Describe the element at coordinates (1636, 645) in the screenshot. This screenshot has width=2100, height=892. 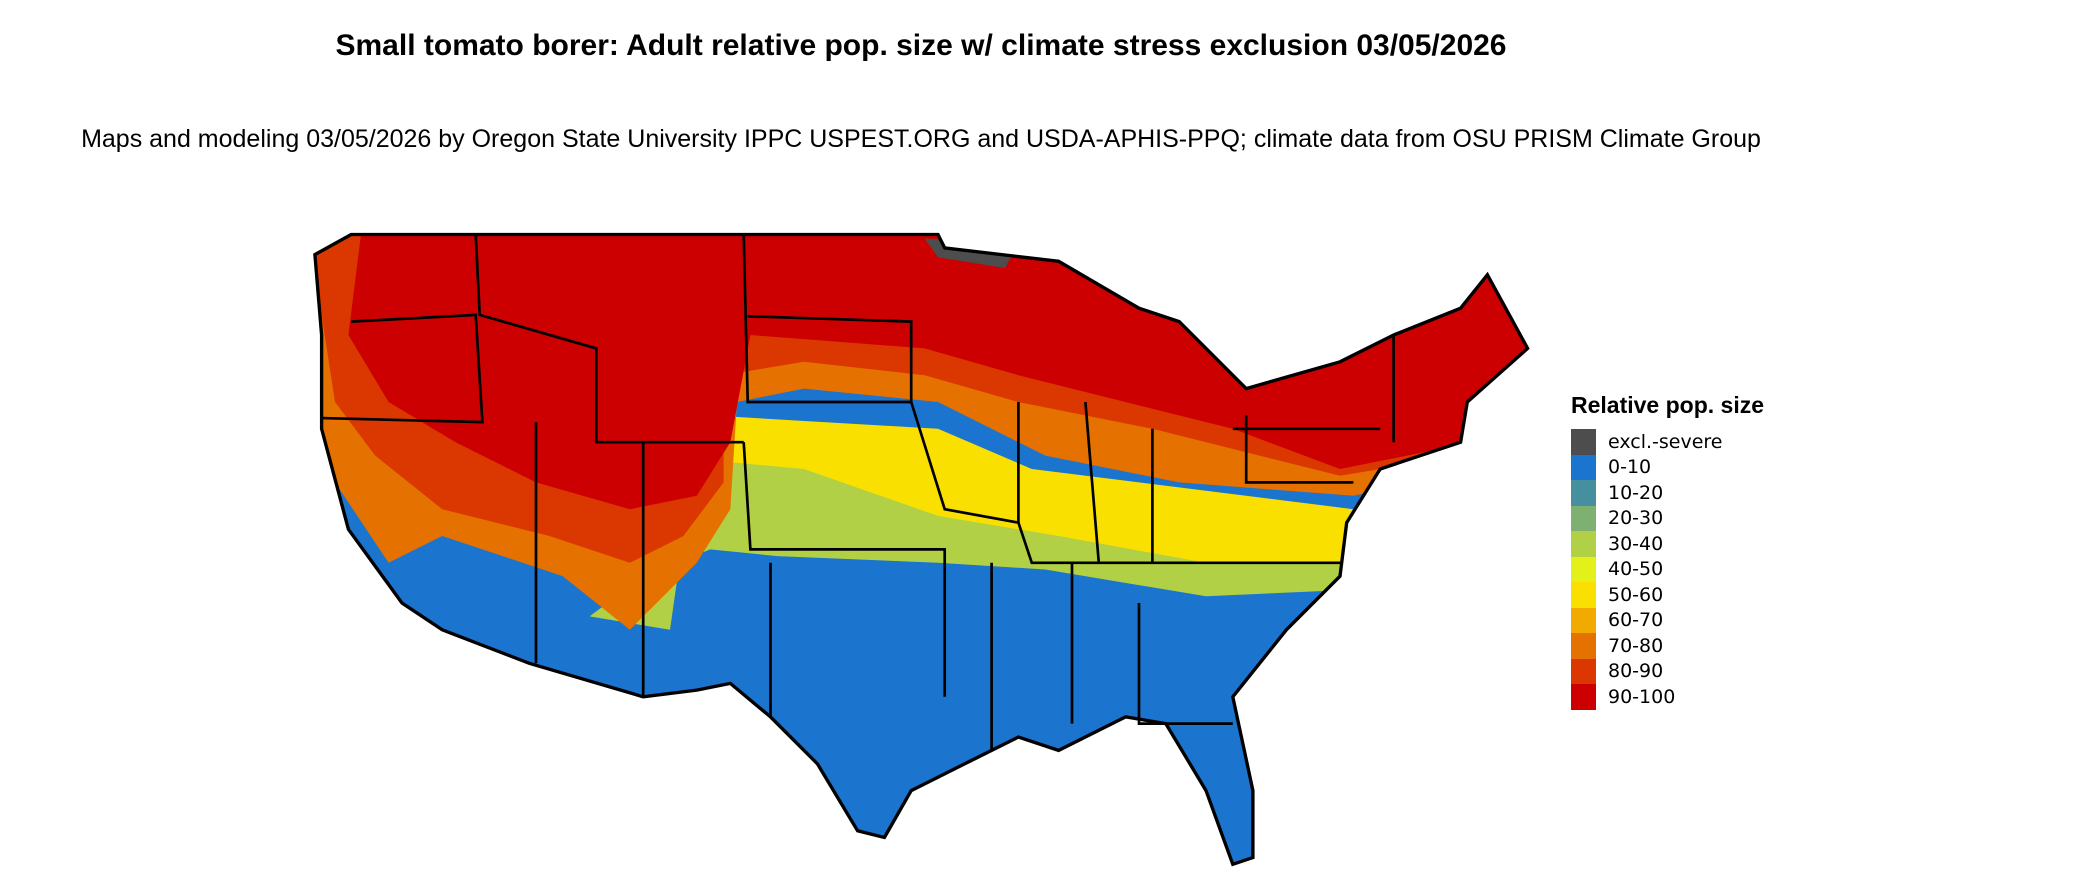
I see `legend-label: 70-80` at that location.